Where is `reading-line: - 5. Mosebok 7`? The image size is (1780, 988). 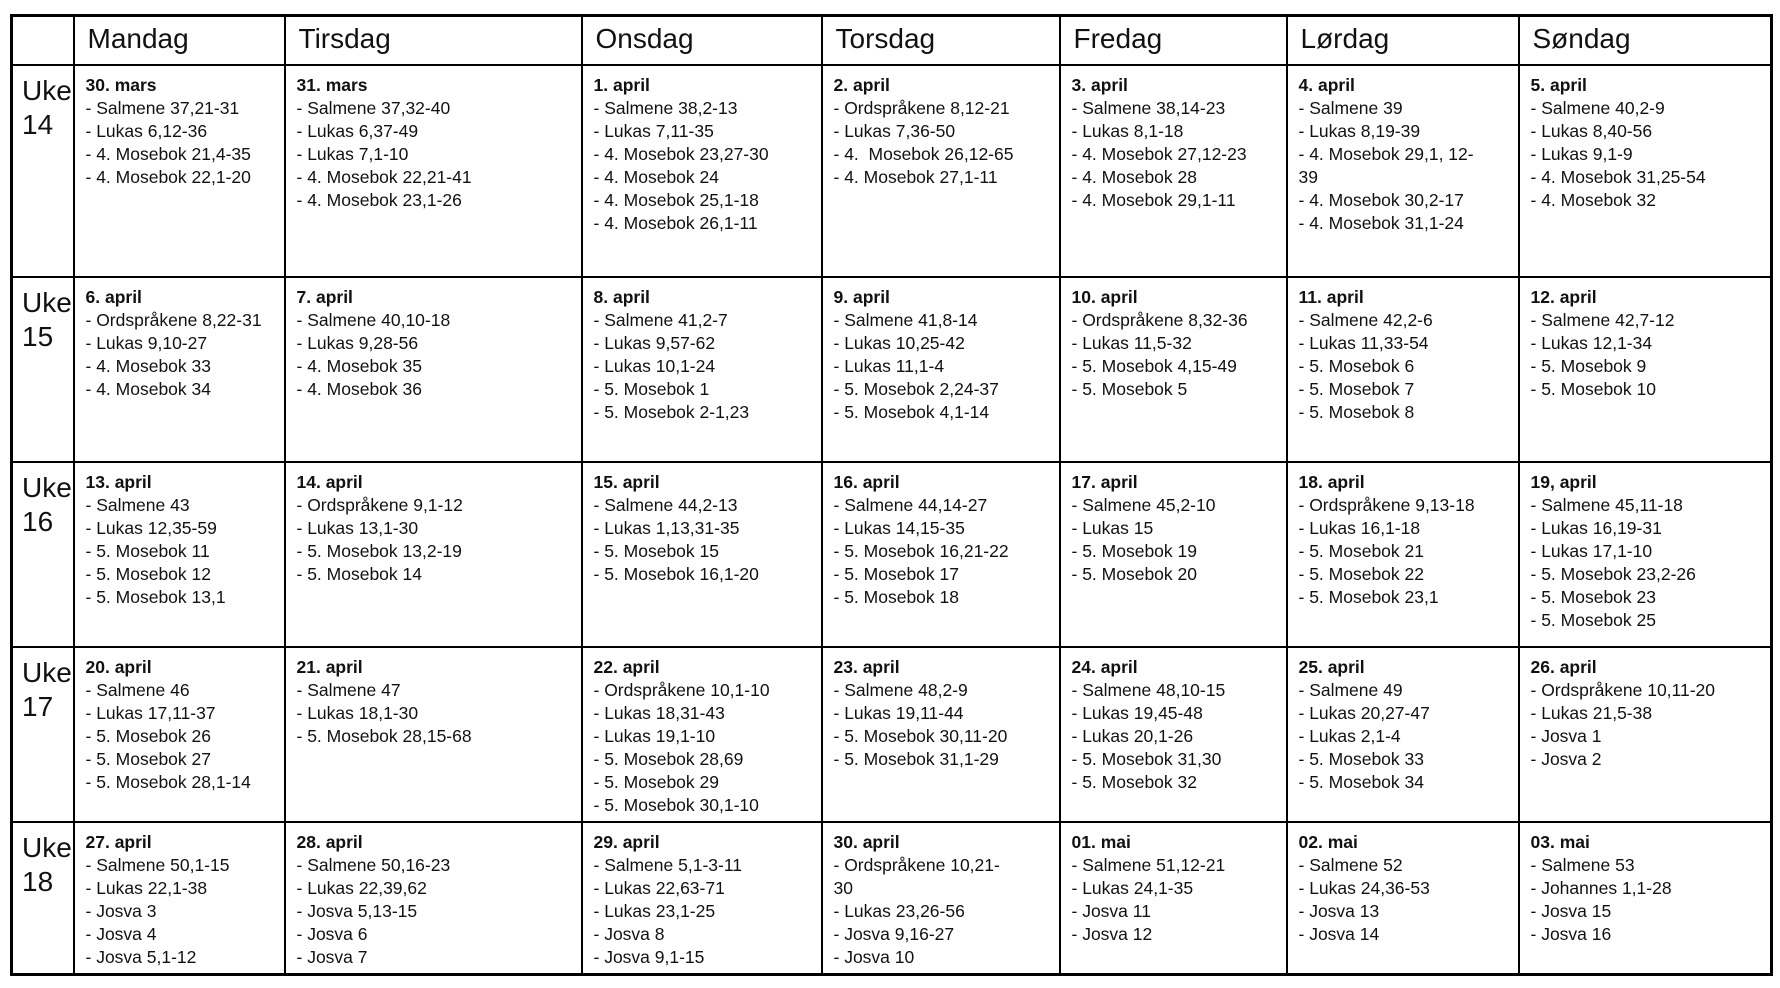 reading-line: - 5. Mosebok 7 is located at coordinates (1356, 388).